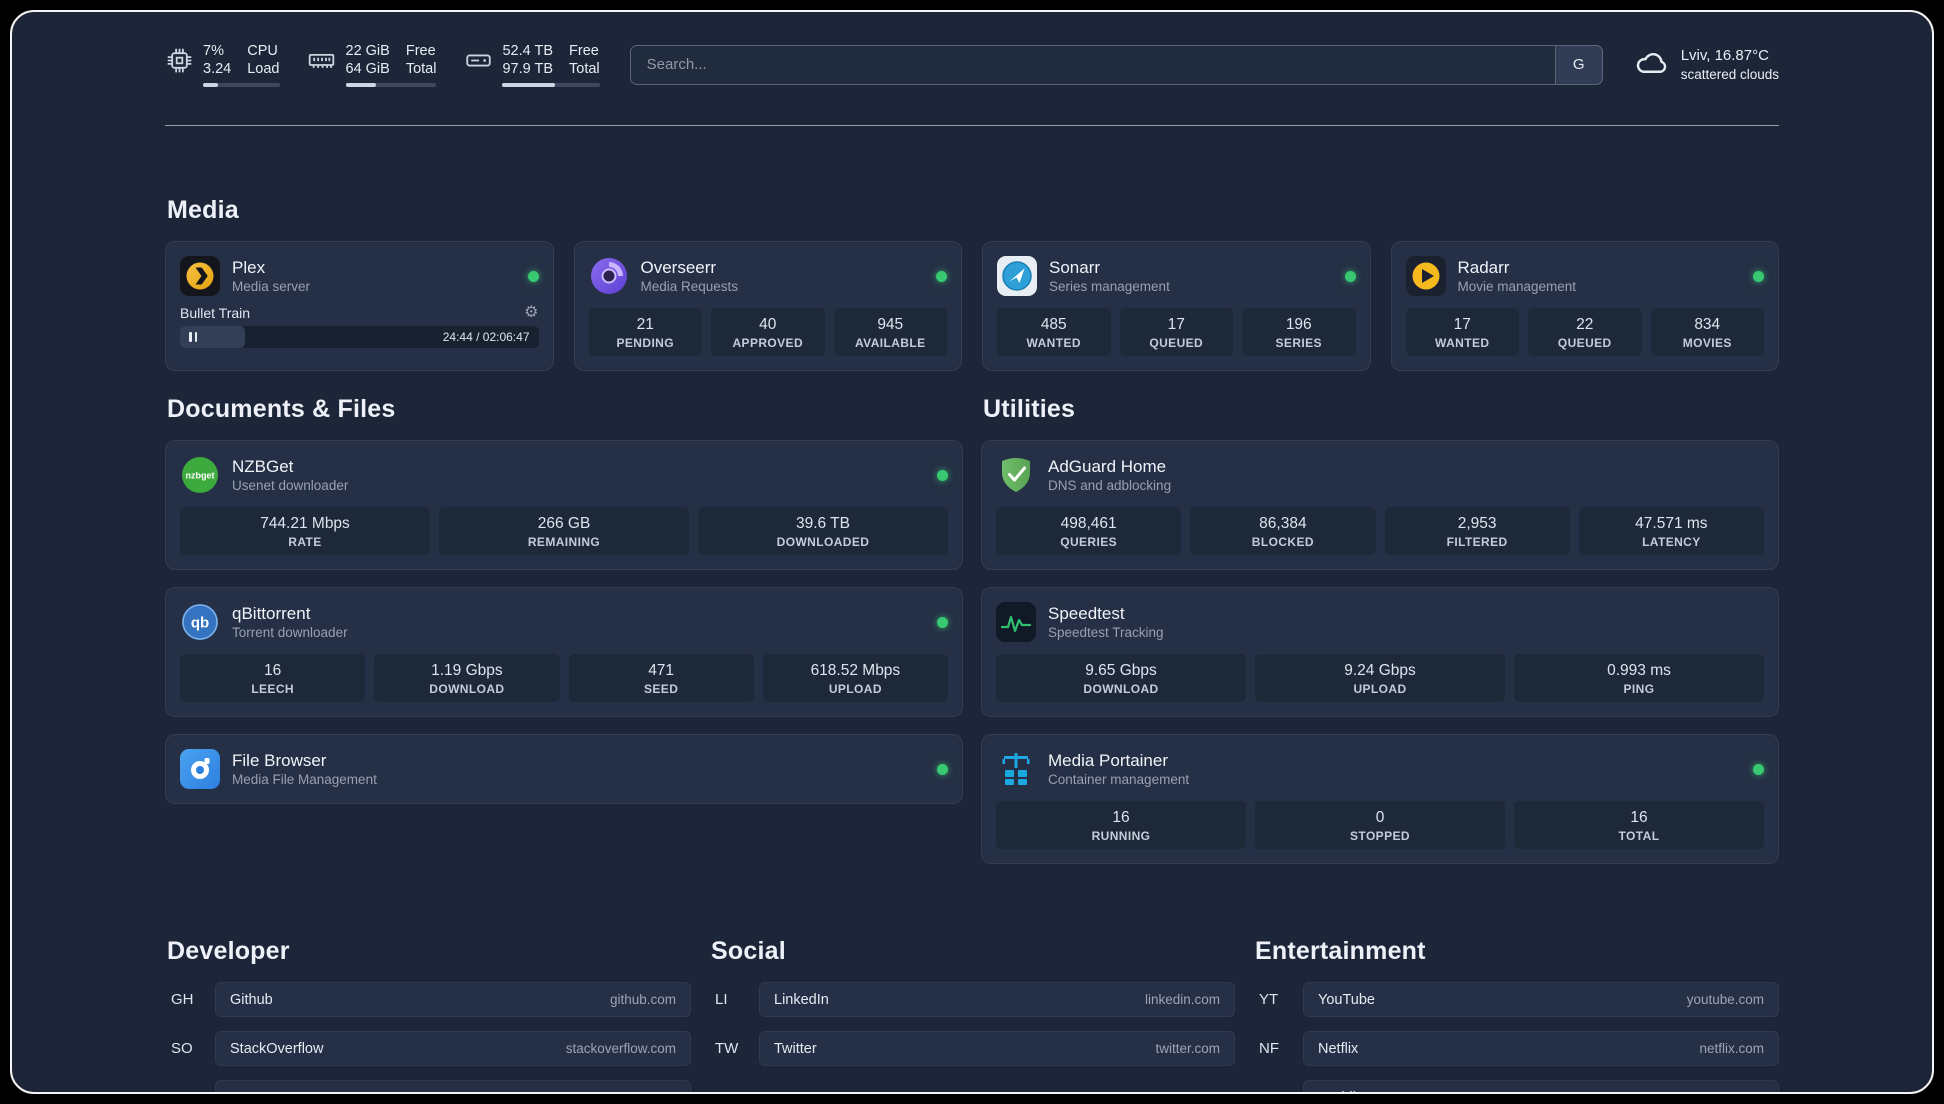  Describe the element at coordinates (1651, 64) in the screenshot. I see `cloud-icon` at that location.